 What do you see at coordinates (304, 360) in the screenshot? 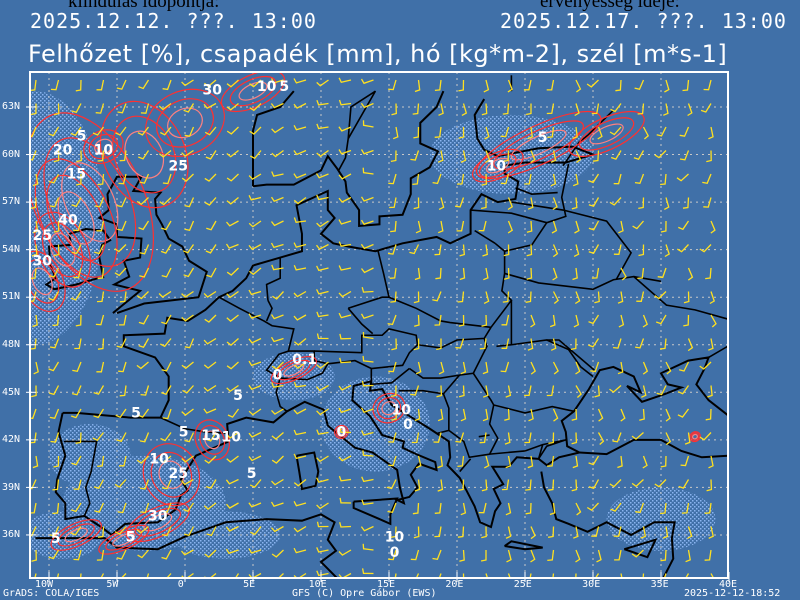
I see `contour-label: 0.1` at bounding box center [304, 360].